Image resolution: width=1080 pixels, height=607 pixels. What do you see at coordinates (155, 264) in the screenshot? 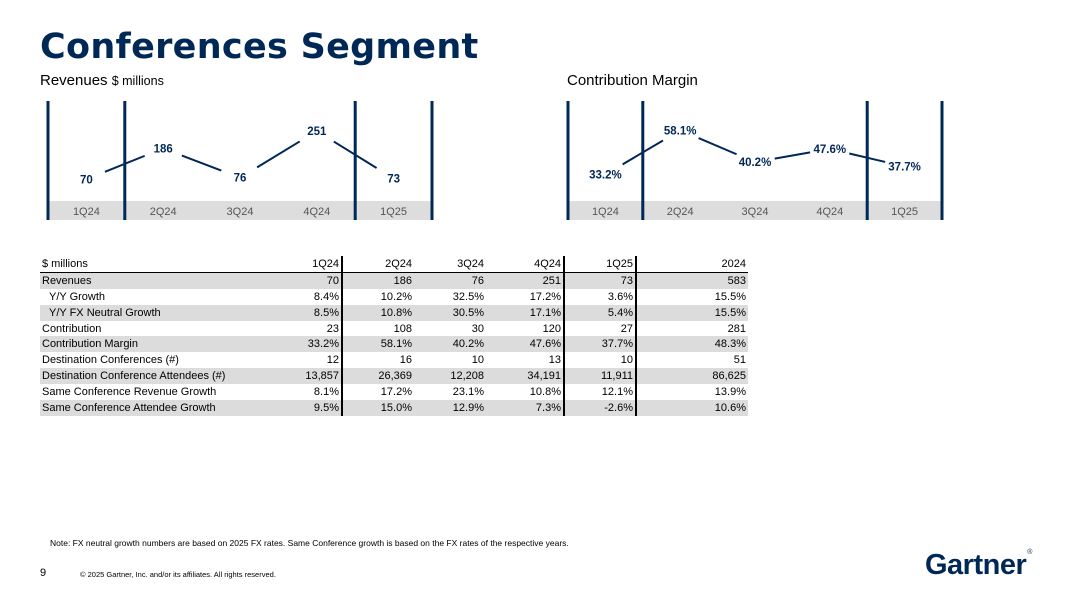
I see `table-header-cell: $ millions` at bounding box center [155, 264].